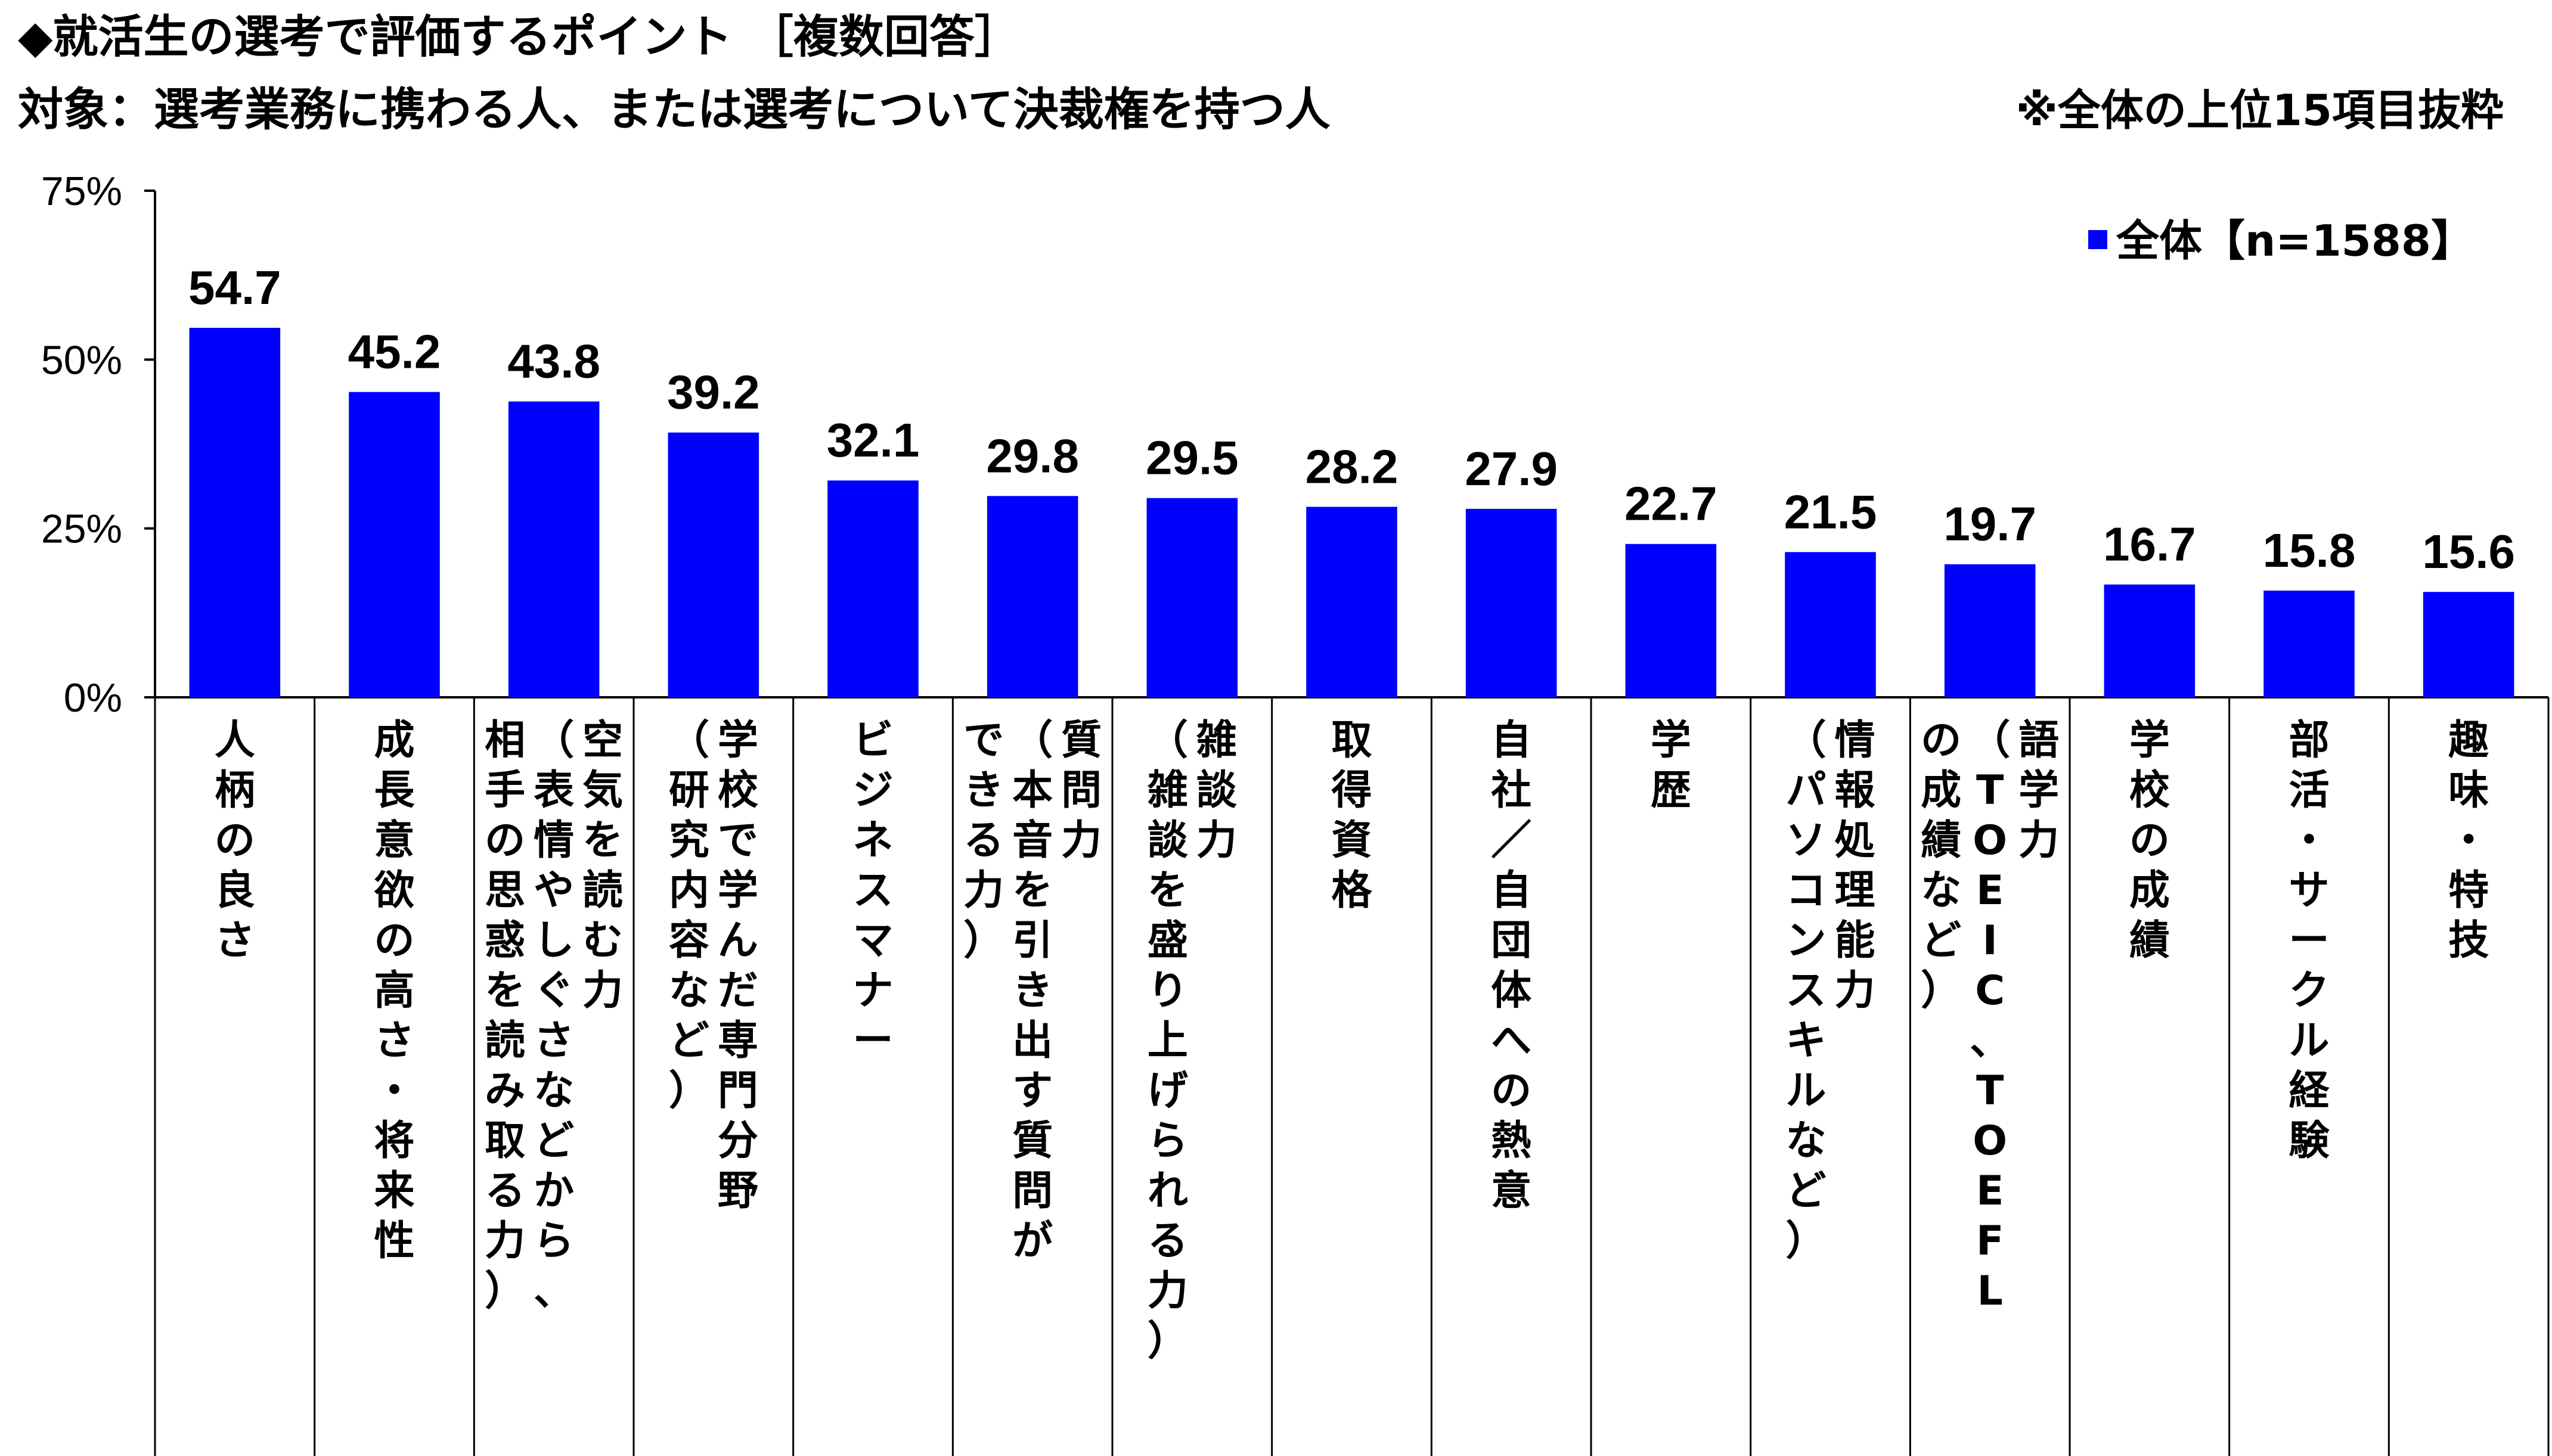 The width and height of the screenshot is (2552, 1456). I want to click on x-tick-label: 分, so click(738, 1141).